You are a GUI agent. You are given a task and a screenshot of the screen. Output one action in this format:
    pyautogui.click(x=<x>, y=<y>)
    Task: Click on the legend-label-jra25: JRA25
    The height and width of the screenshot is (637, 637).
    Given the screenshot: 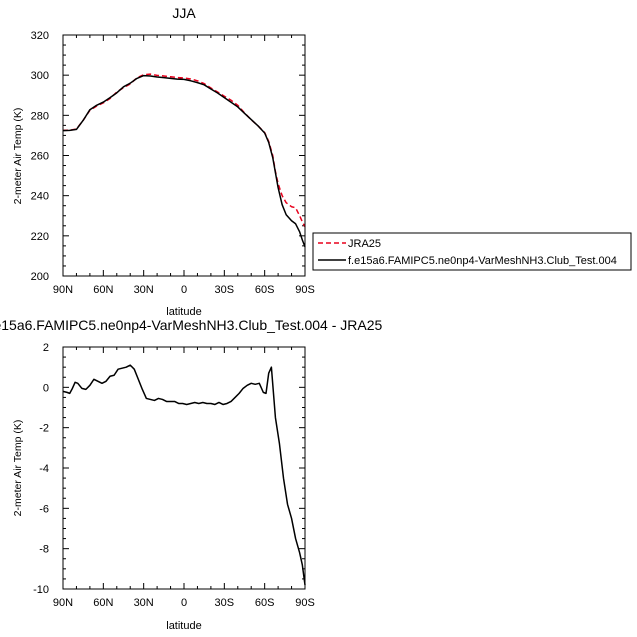 What is the action you would take?
    pyautogui.click(x=364, y=244)
    